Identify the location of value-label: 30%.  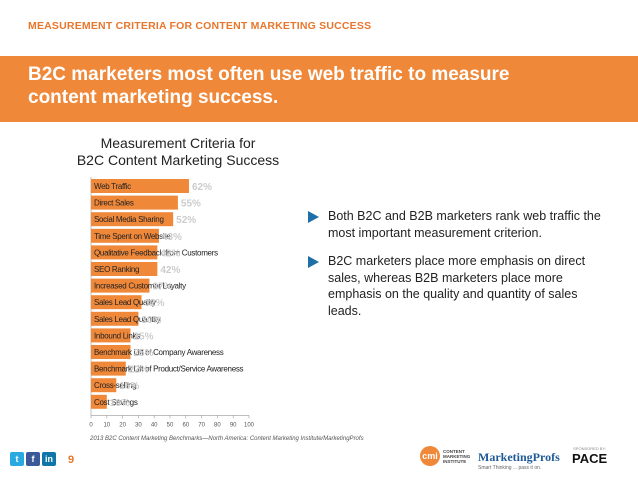
(151, 320).